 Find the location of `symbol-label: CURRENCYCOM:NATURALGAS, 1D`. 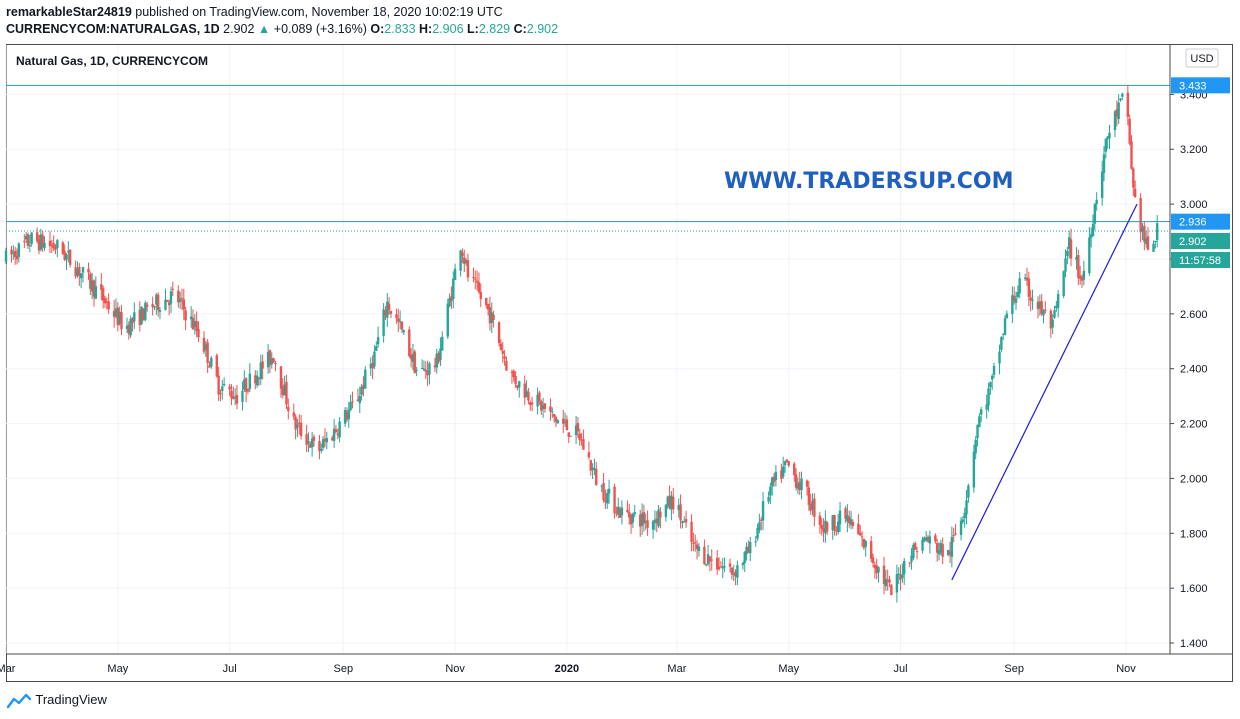

symbol-label: CURRENCYCOM:NATURALGAS, 1D is located at coordinates (113, 29).